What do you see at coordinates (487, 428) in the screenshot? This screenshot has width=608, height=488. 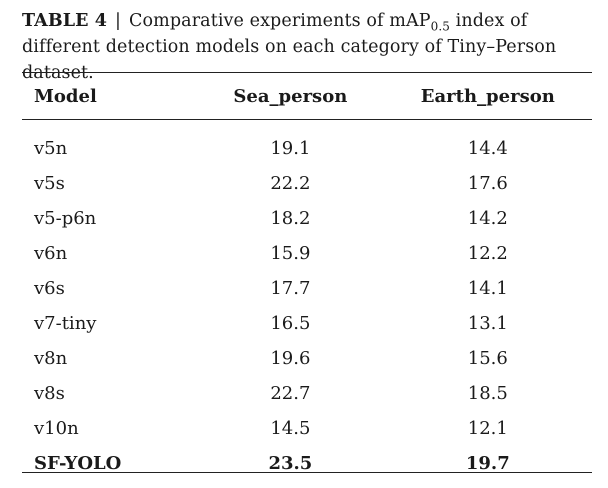 I see `cell-earth-person: 12.1` at bounding box center [487, 428].